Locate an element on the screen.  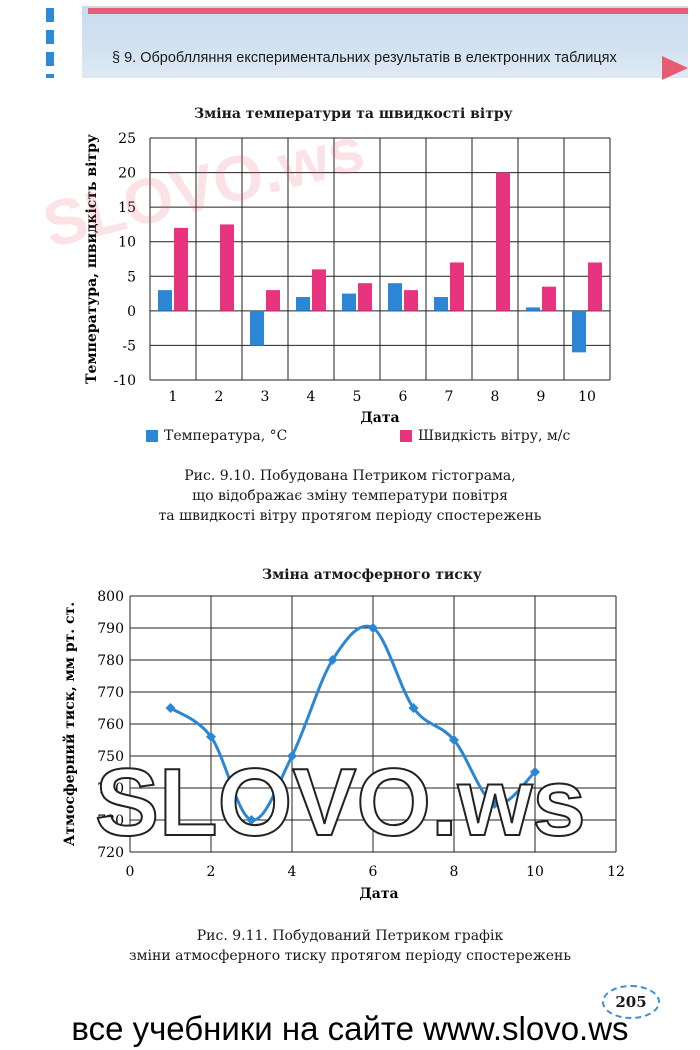
y-tick-label: 780 is located at coordinates (110, 661).